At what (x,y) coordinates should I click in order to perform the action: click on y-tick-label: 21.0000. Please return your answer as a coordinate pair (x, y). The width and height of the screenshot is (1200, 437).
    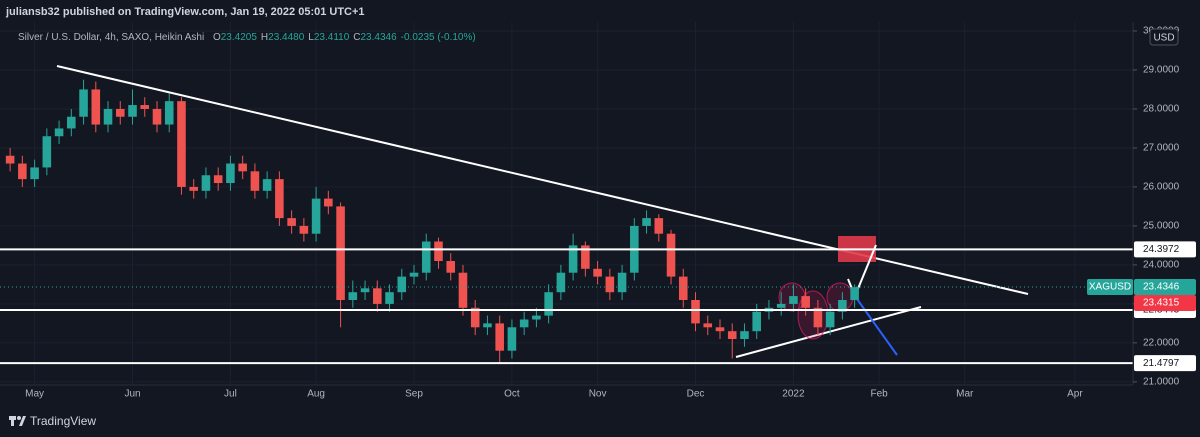
    Looking at the image, I should click on (1161, 382).